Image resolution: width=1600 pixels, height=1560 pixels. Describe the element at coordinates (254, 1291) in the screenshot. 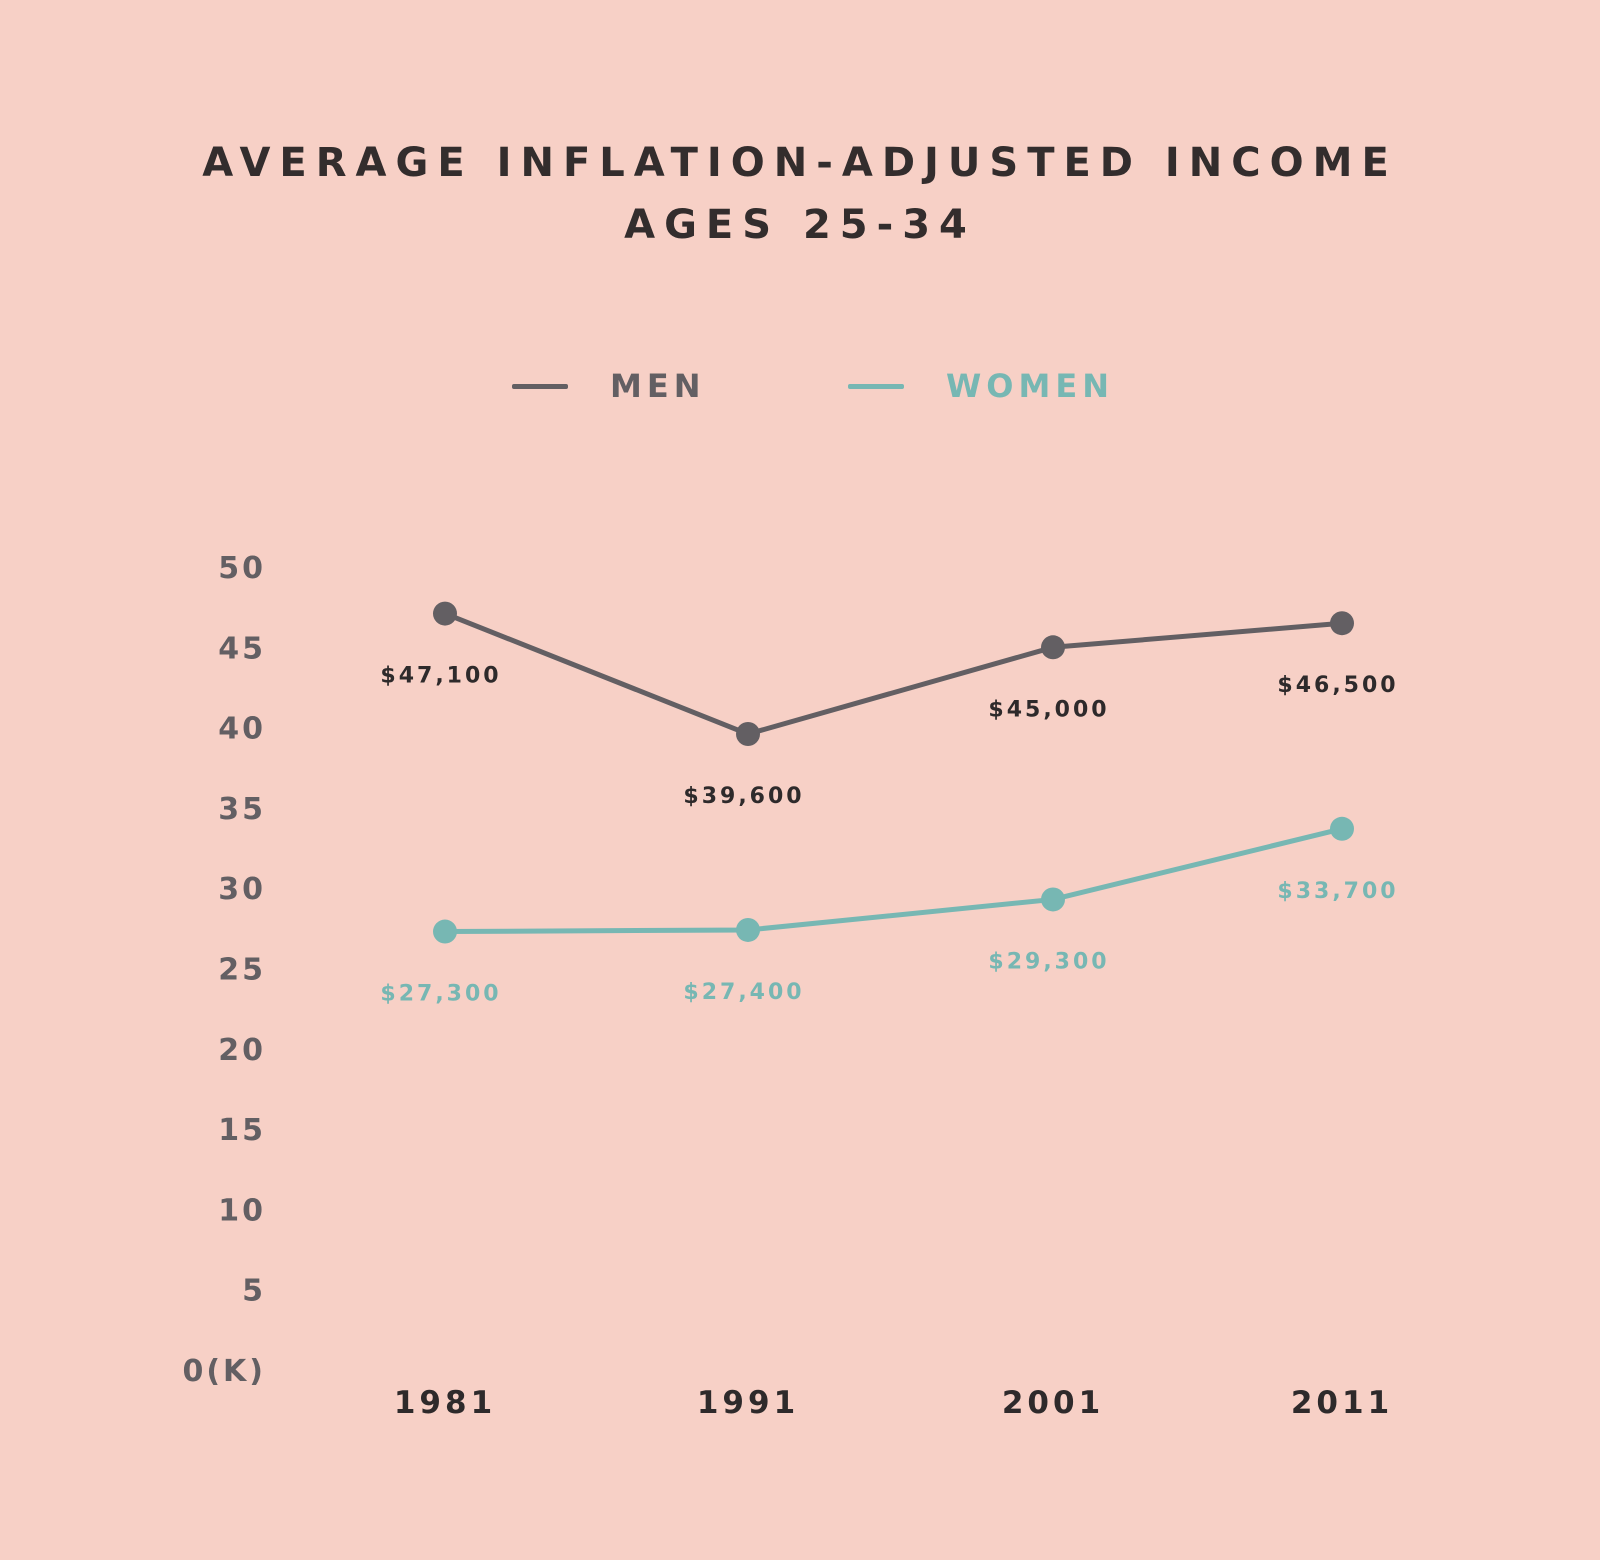

I see `y-tick-label: 5` at that location.